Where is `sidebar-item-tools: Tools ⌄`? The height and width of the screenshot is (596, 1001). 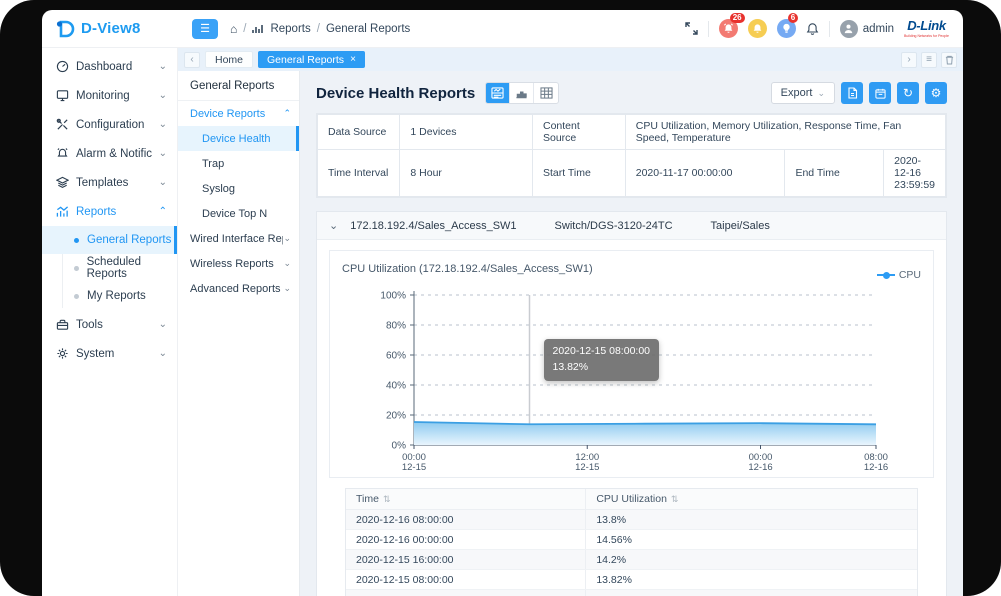
sidebar-item-tools: Tools ⌄ is located at coordinates (109, 324).